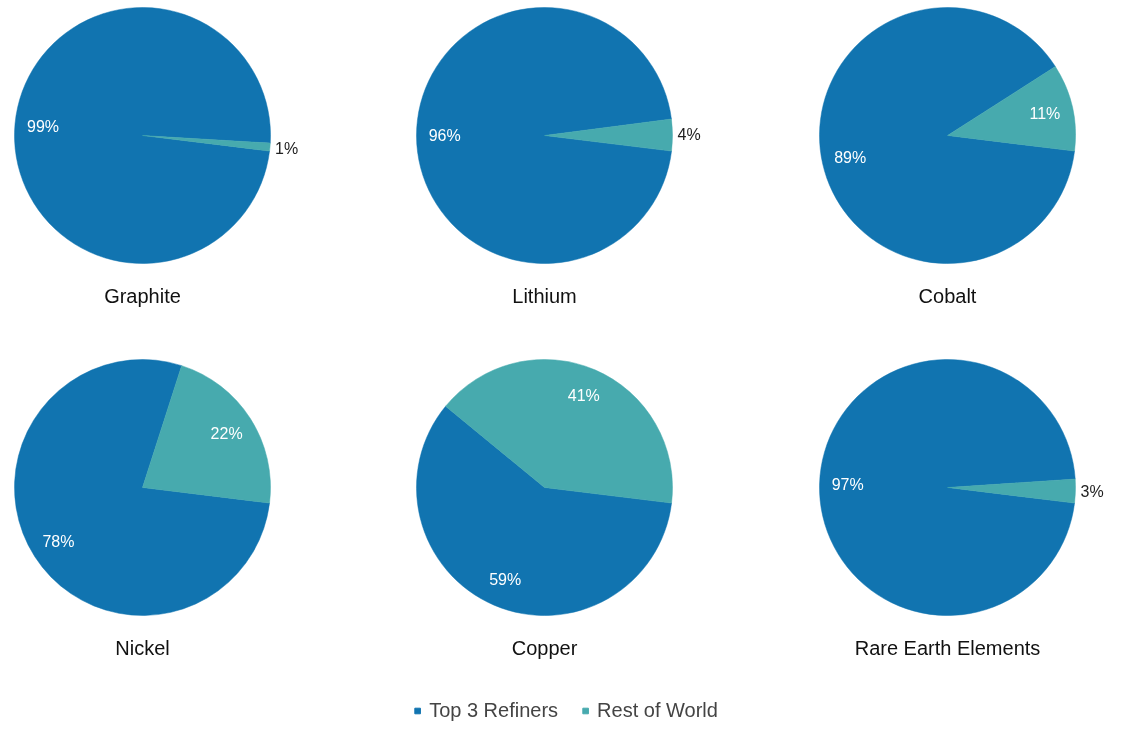  Describe the element at coordinates (58, 541) in the screenshot. I see `data-label: 78%` at that location.